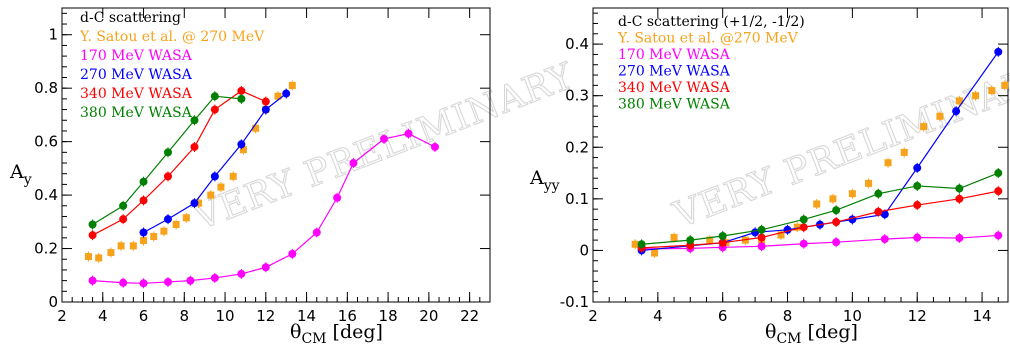 The width and height of the screenshot is (1010, 349). What do you see at coordinates (136, 94) in the screenshot?
I see `legend-entry: 340 MeV WASA` at bounding box center [136, 94].